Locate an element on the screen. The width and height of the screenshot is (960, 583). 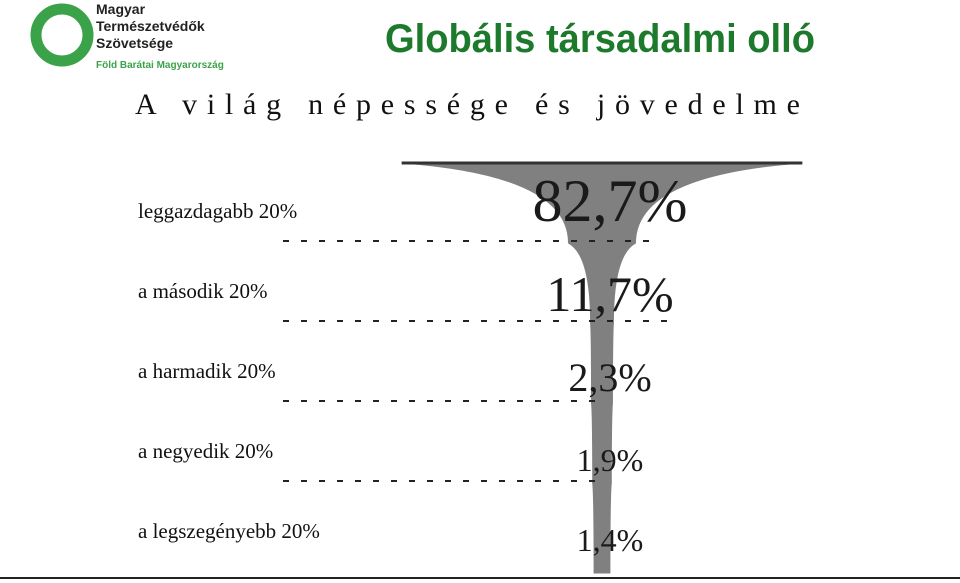
value-label: 2,3% is located at coordinates (609, 377).